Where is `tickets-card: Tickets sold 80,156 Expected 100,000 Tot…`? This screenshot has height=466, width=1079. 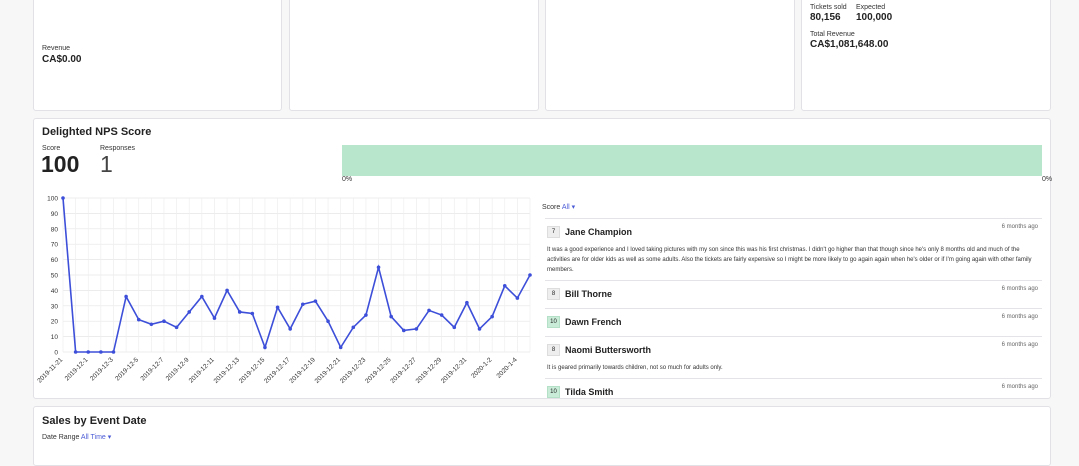 tickets-card: Tickets sold 80,156 Expected 100,000 Tot… is located at coordinates (926, 55).